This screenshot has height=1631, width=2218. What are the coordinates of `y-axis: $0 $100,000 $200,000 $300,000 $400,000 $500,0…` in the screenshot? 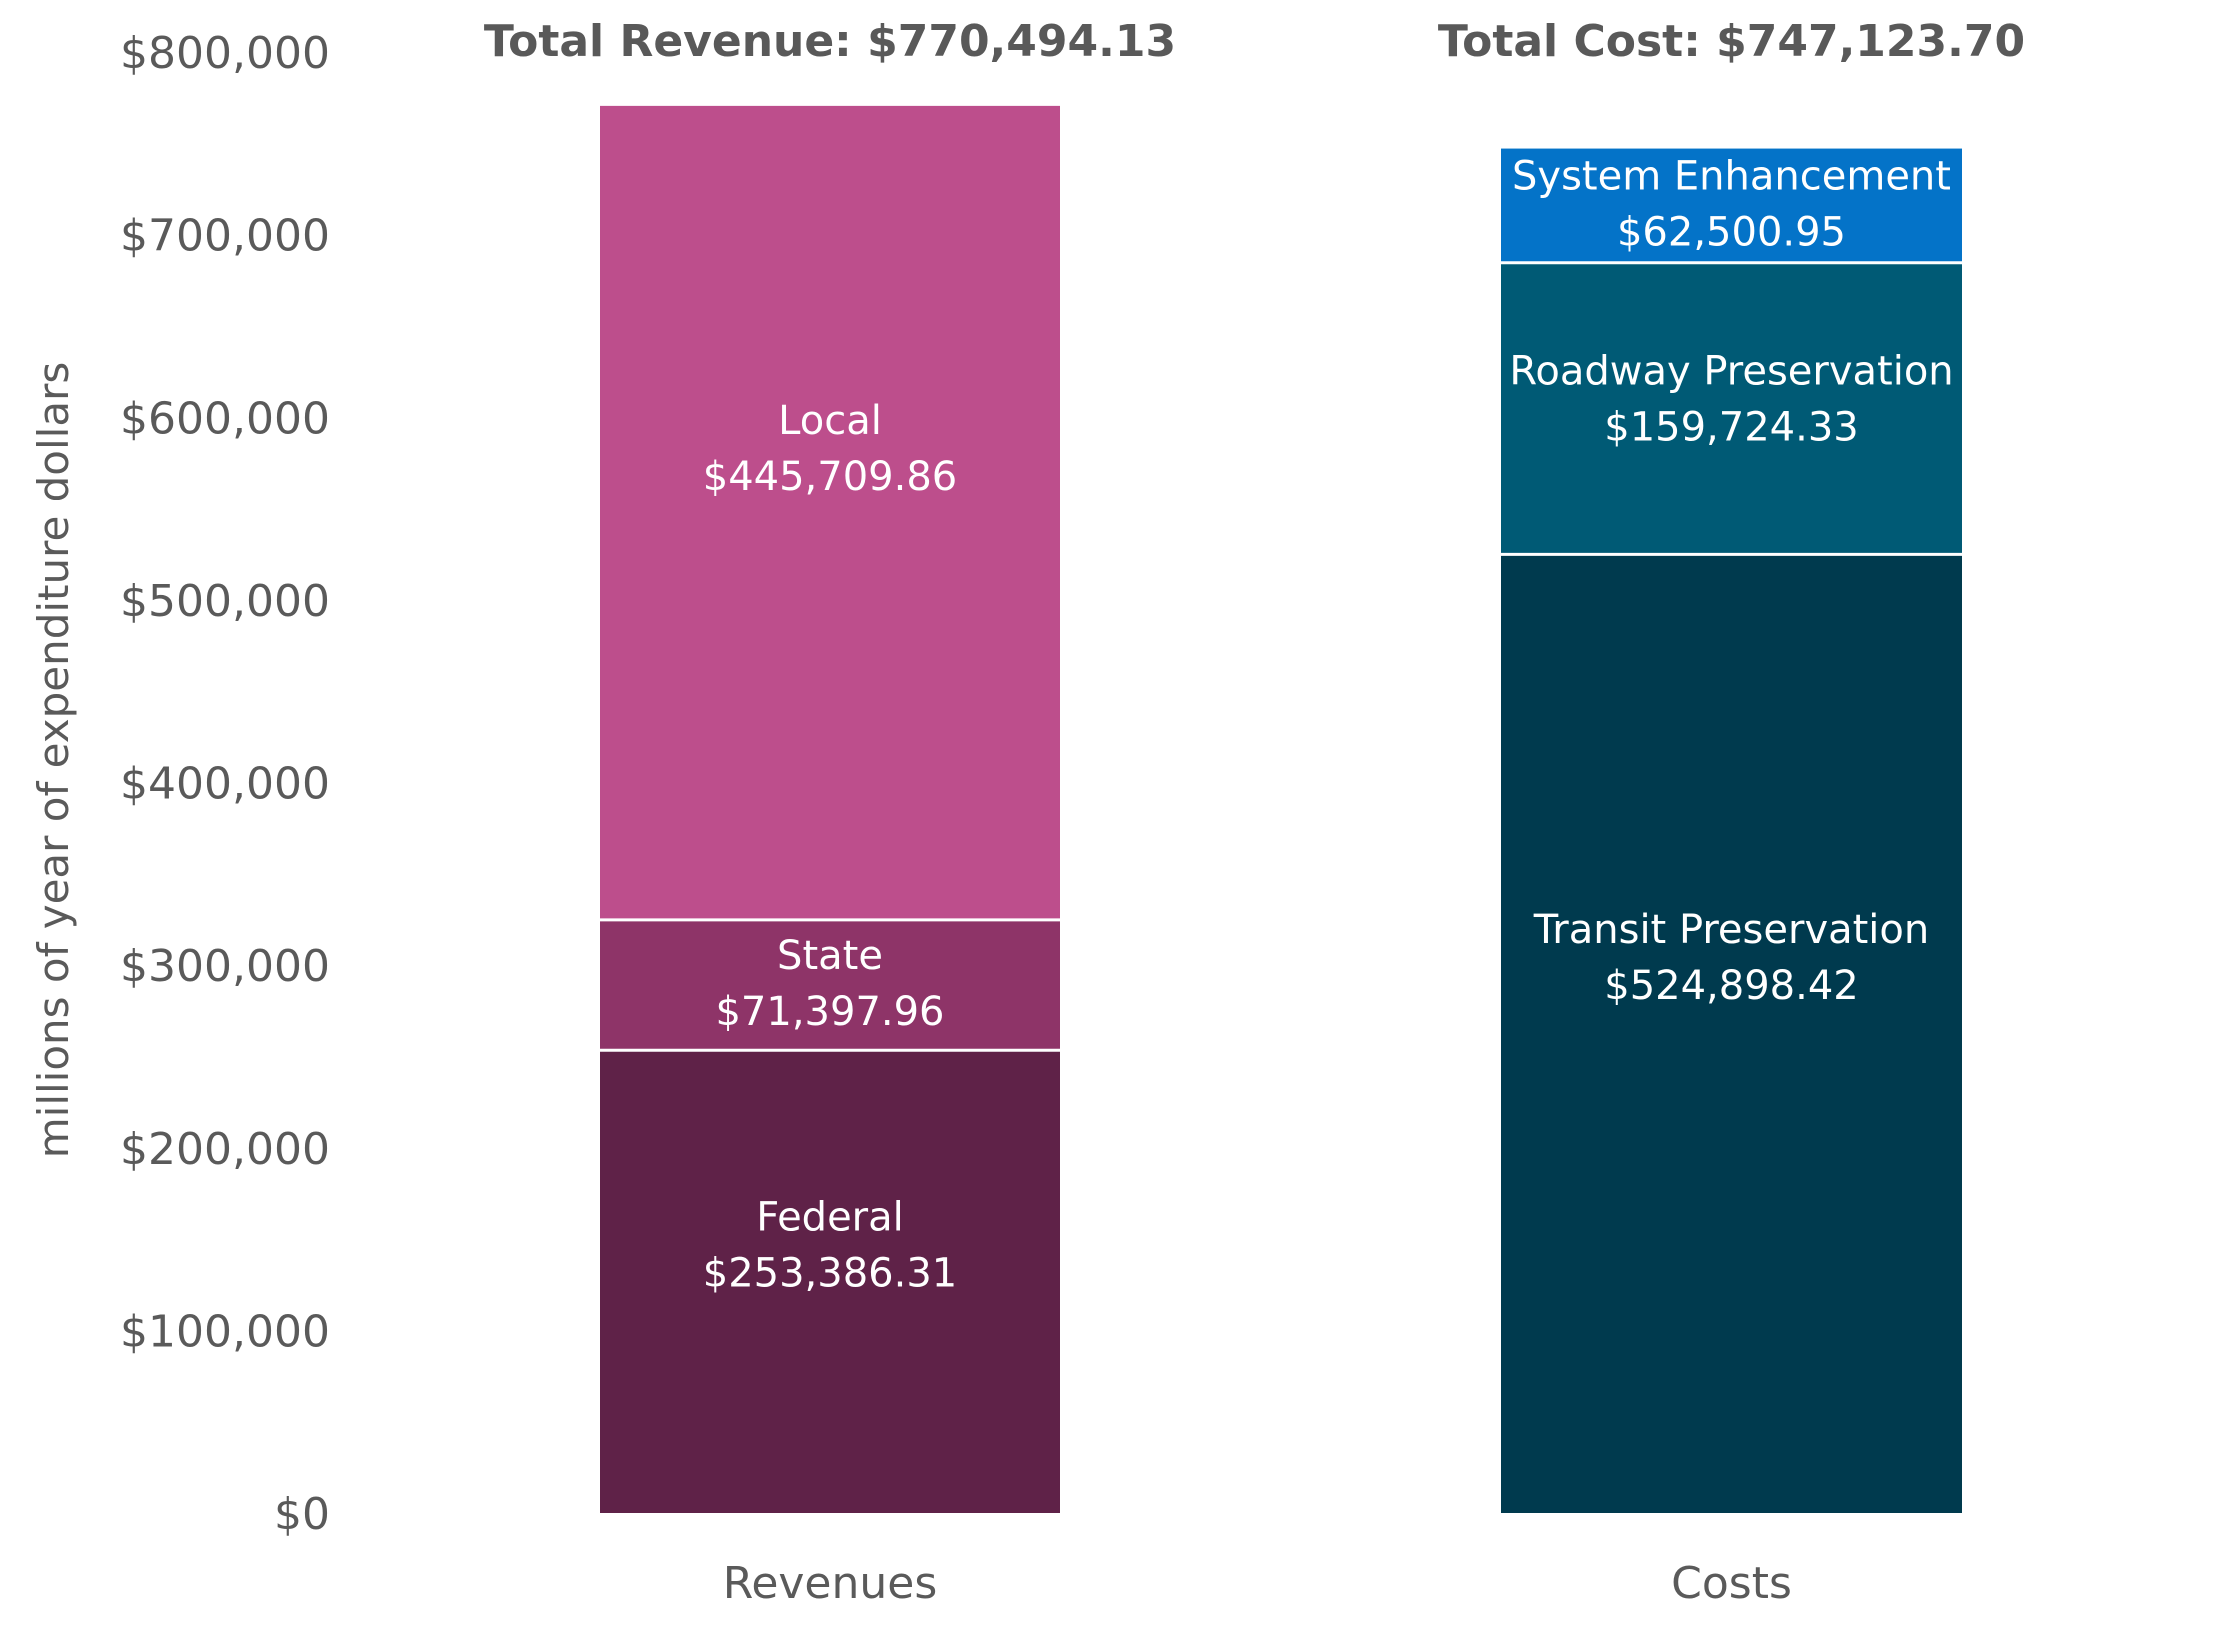 It's located at (225, 784).